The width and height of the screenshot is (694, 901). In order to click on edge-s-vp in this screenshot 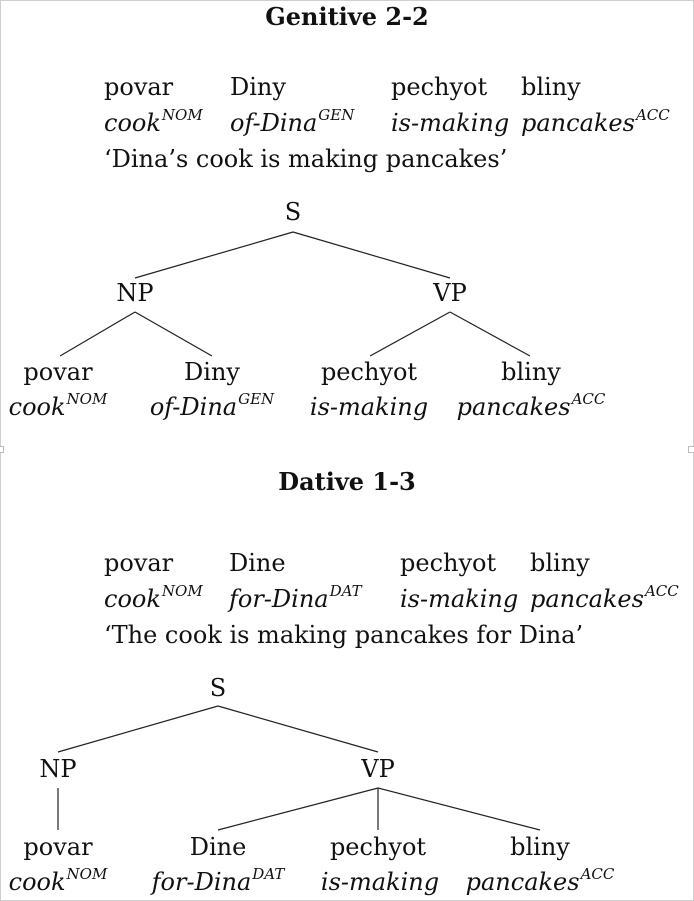, I will do `click(371, 255)`.